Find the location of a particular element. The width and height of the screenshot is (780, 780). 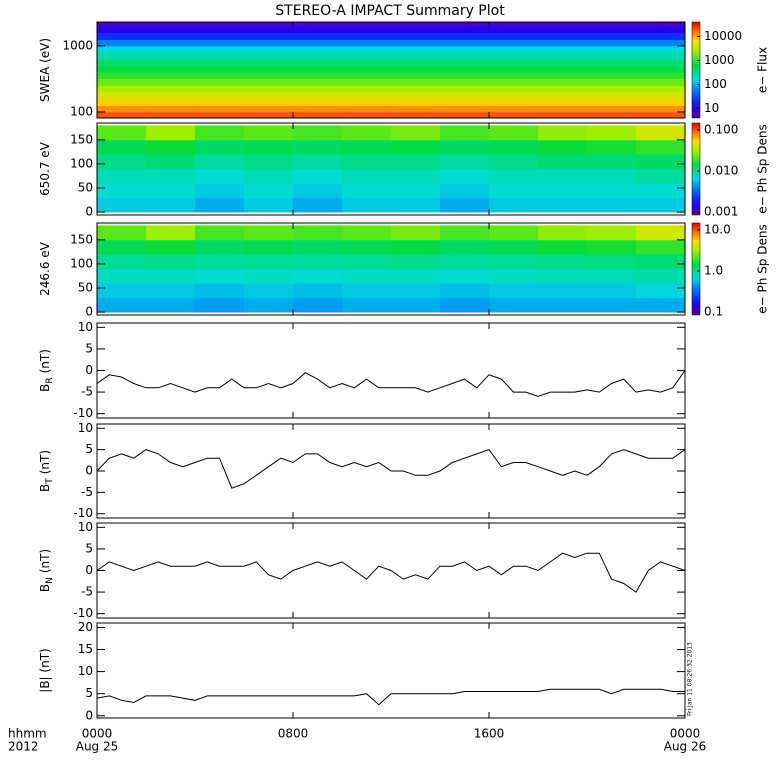

y-tick-label: 5 is located at coordinates (89, 548).